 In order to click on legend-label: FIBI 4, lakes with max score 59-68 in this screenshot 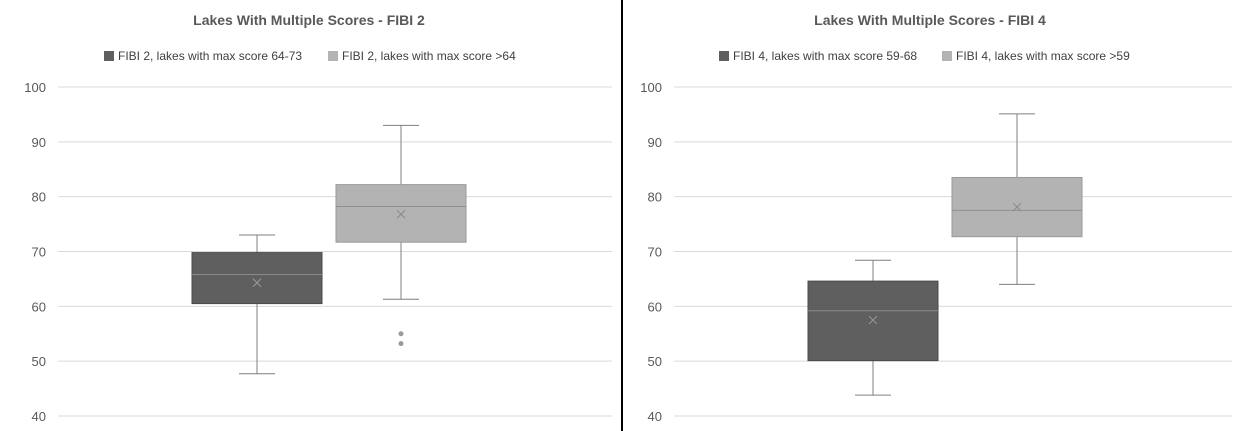, I will do `click(825, 56)`.